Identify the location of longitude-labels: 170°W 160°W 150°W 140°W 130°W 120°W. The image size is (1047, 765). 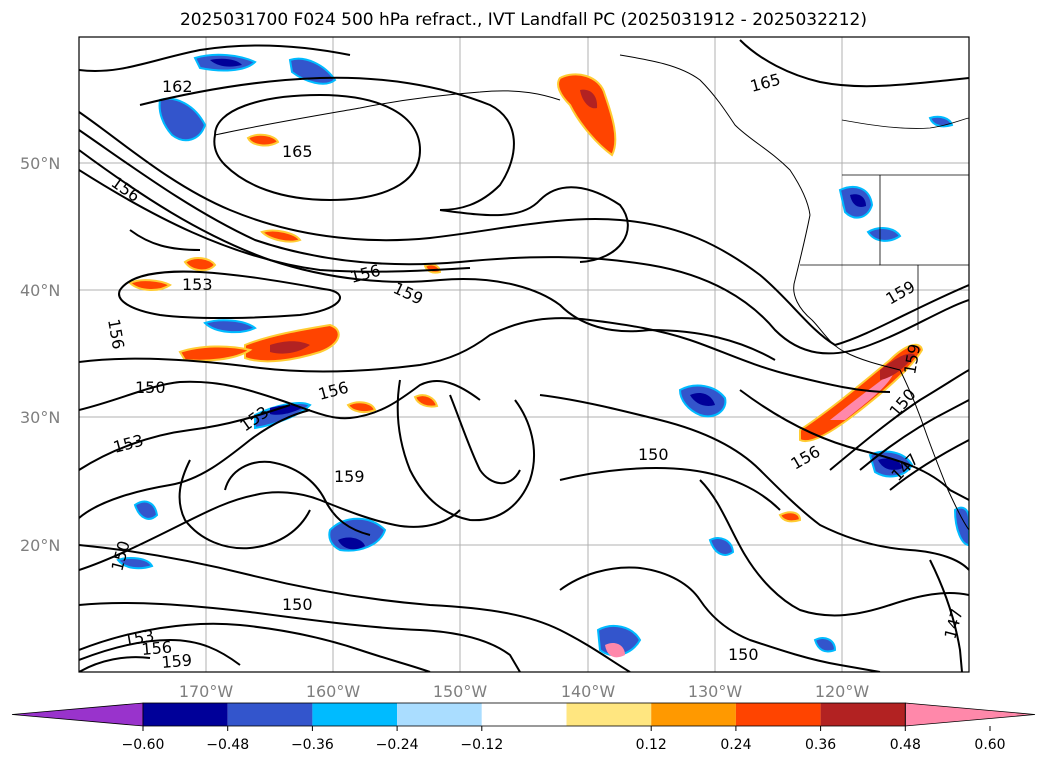
(524, 691).